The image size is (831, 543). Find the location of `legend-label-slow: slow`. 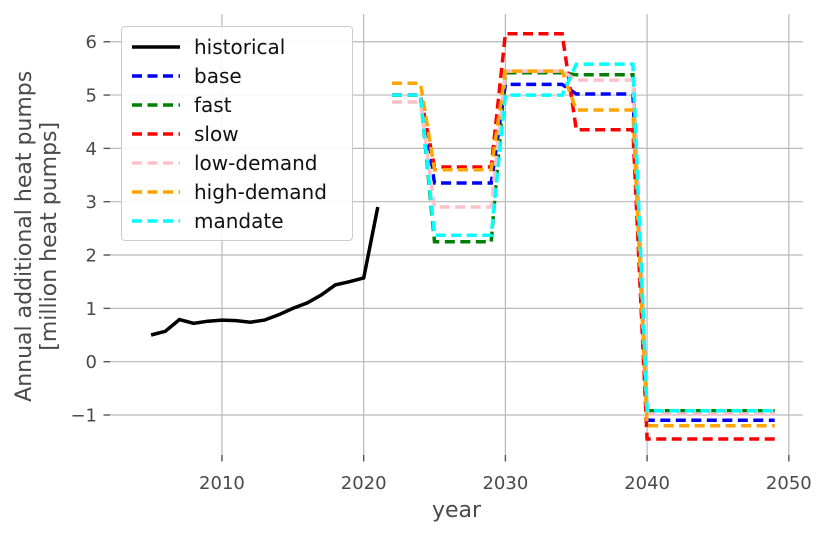

legend-label-slow: slow is located at coordinates (216, 133).